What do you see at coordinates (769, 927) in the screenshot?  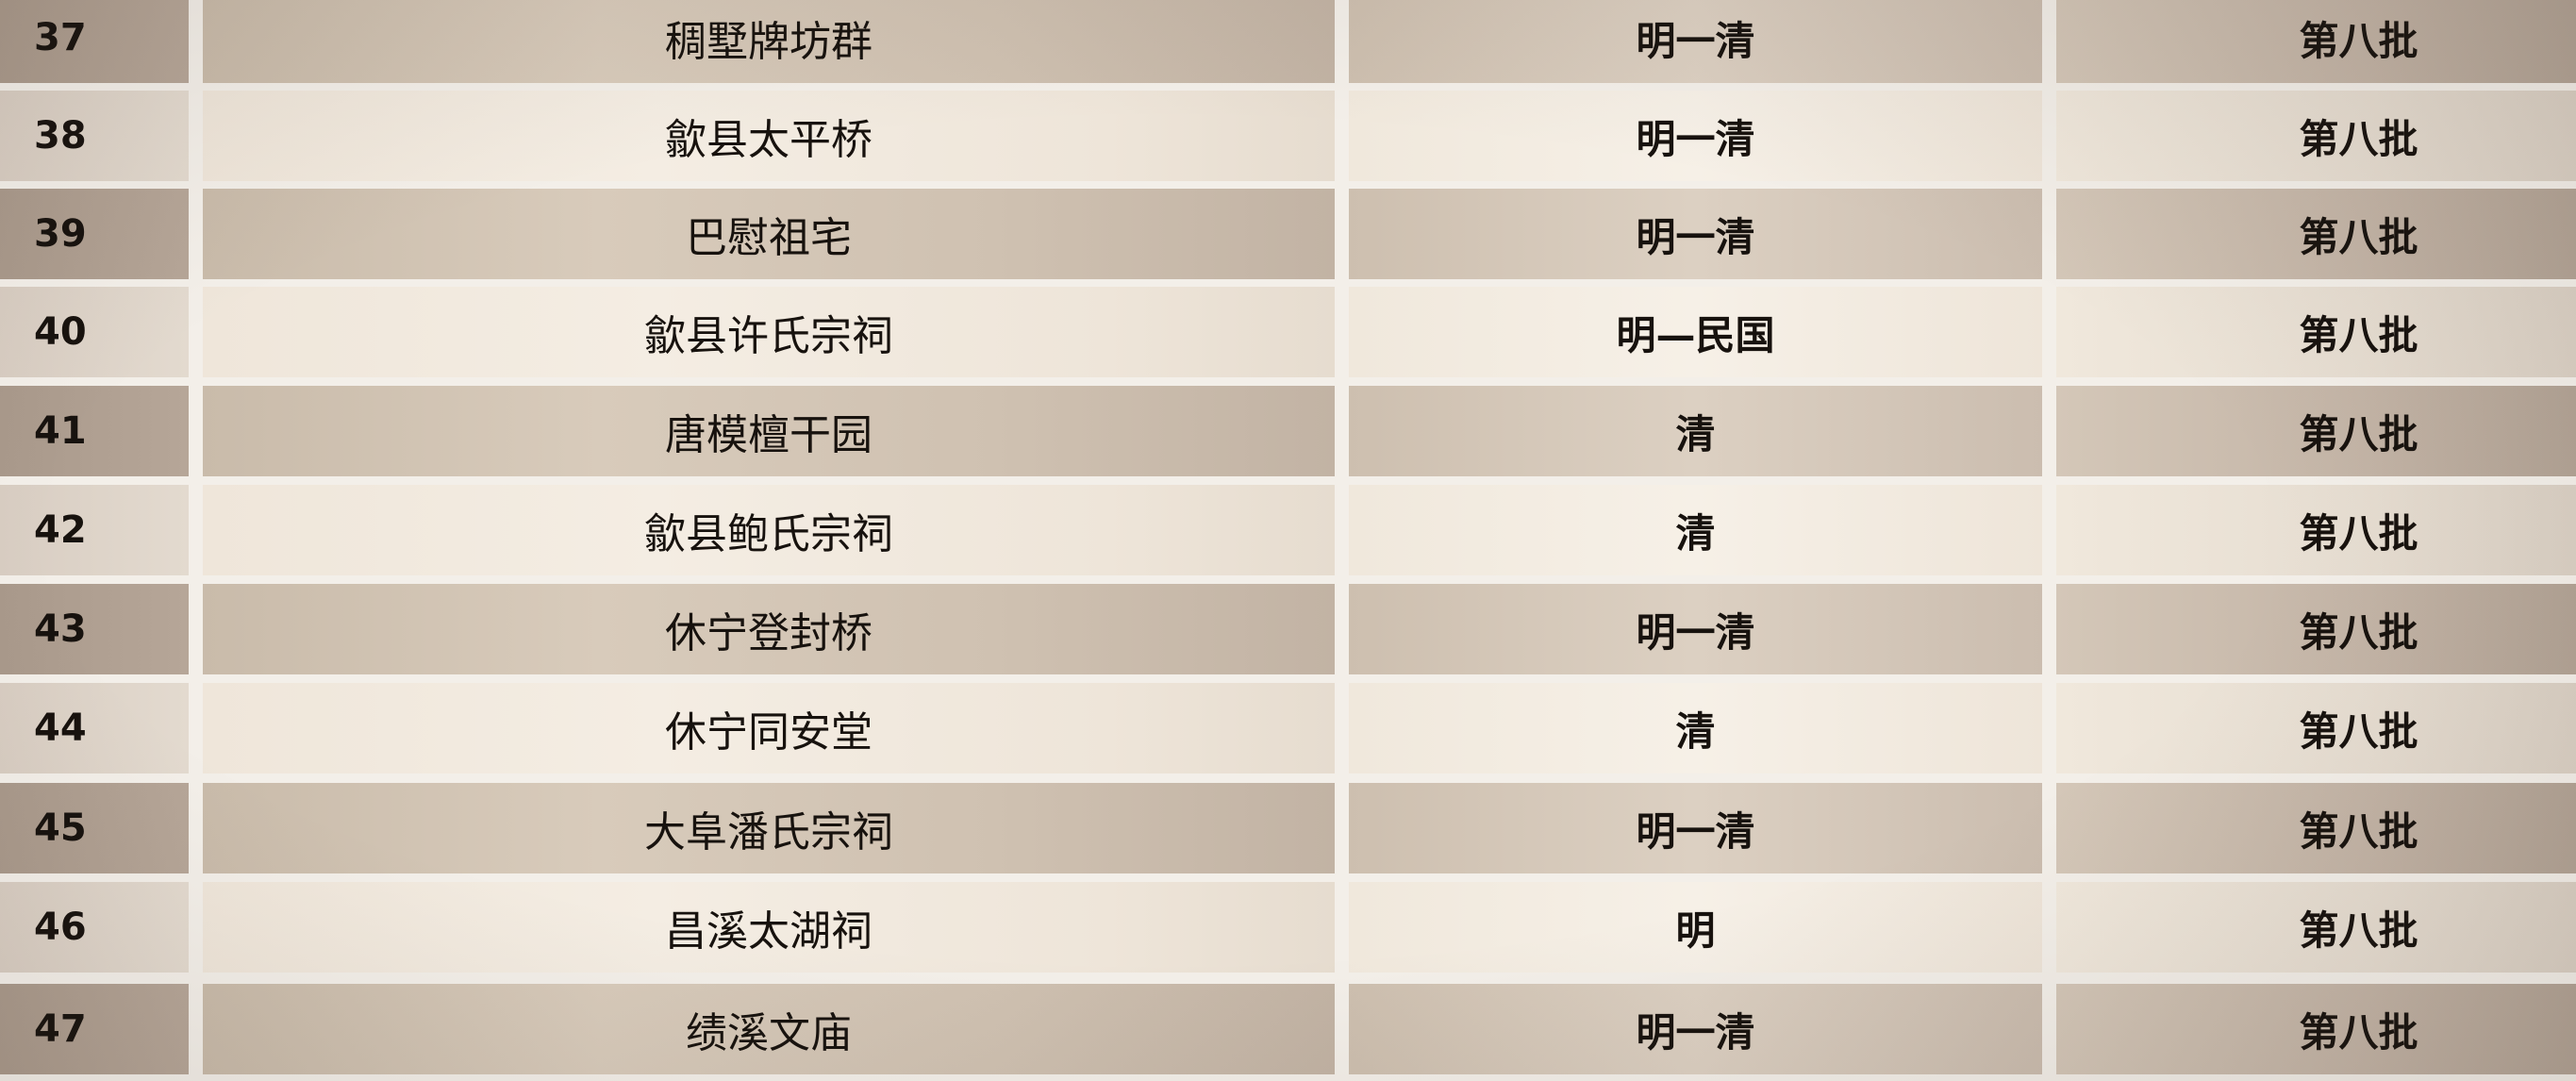 I see `site-name: 昌溪太湖祠` at bounding box center [769, 927].